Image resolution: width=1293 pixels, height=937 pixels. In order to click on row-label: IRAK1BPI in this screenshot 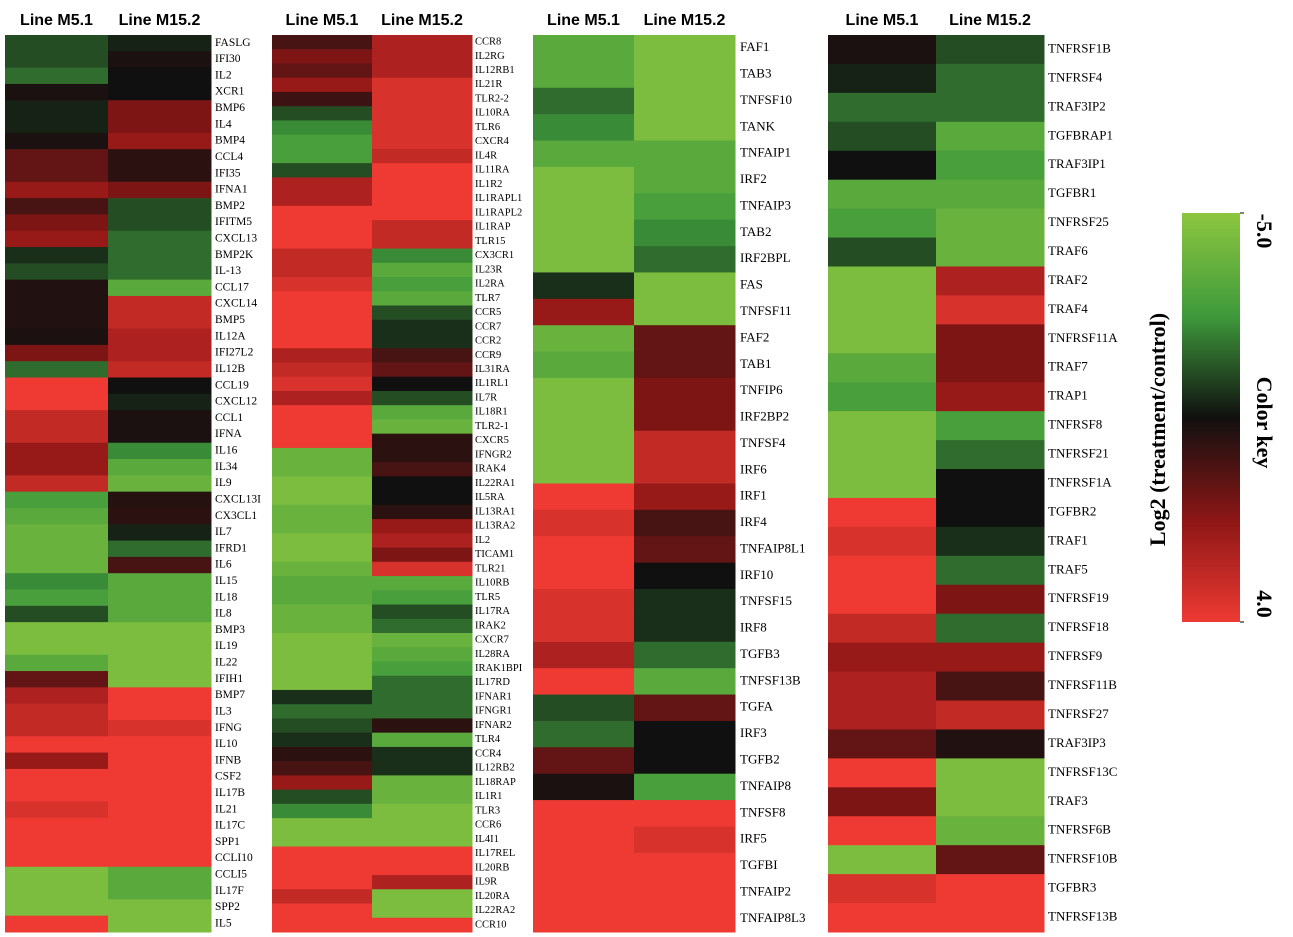, I will do `click(499, 668)`.